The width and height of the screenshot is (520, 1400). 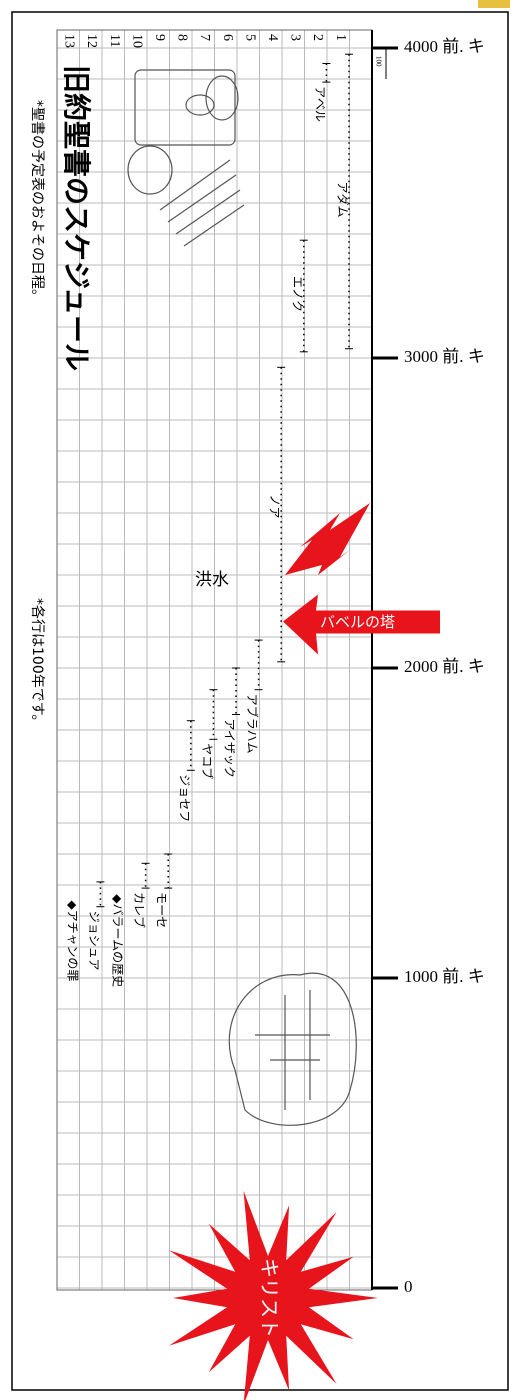 I want to click on row-number: 12, so click(x=91, y=41).